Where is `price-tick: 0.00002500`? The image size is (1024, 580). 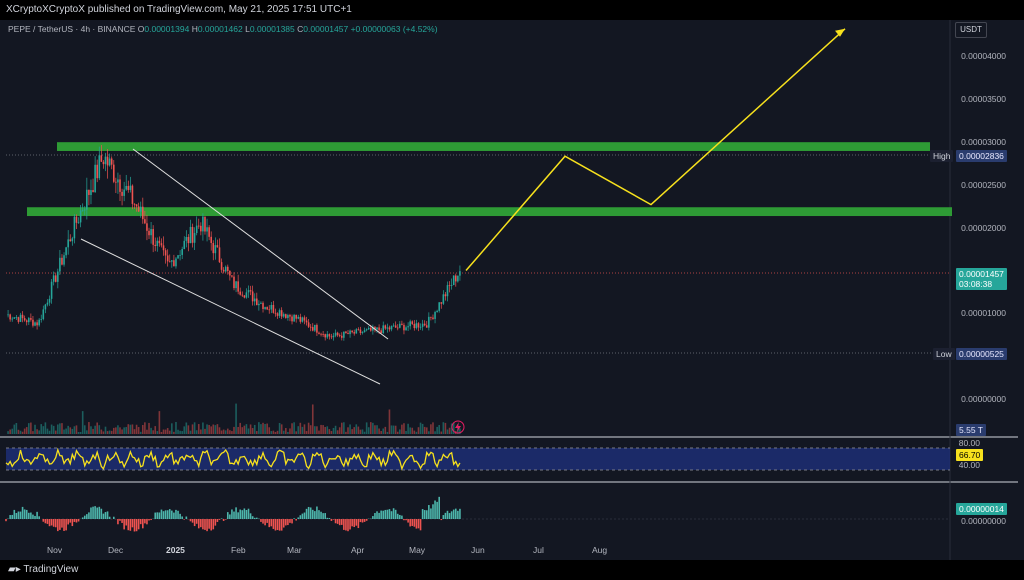 price-tick: 0.00002500 is located at coordinates (983, 185).